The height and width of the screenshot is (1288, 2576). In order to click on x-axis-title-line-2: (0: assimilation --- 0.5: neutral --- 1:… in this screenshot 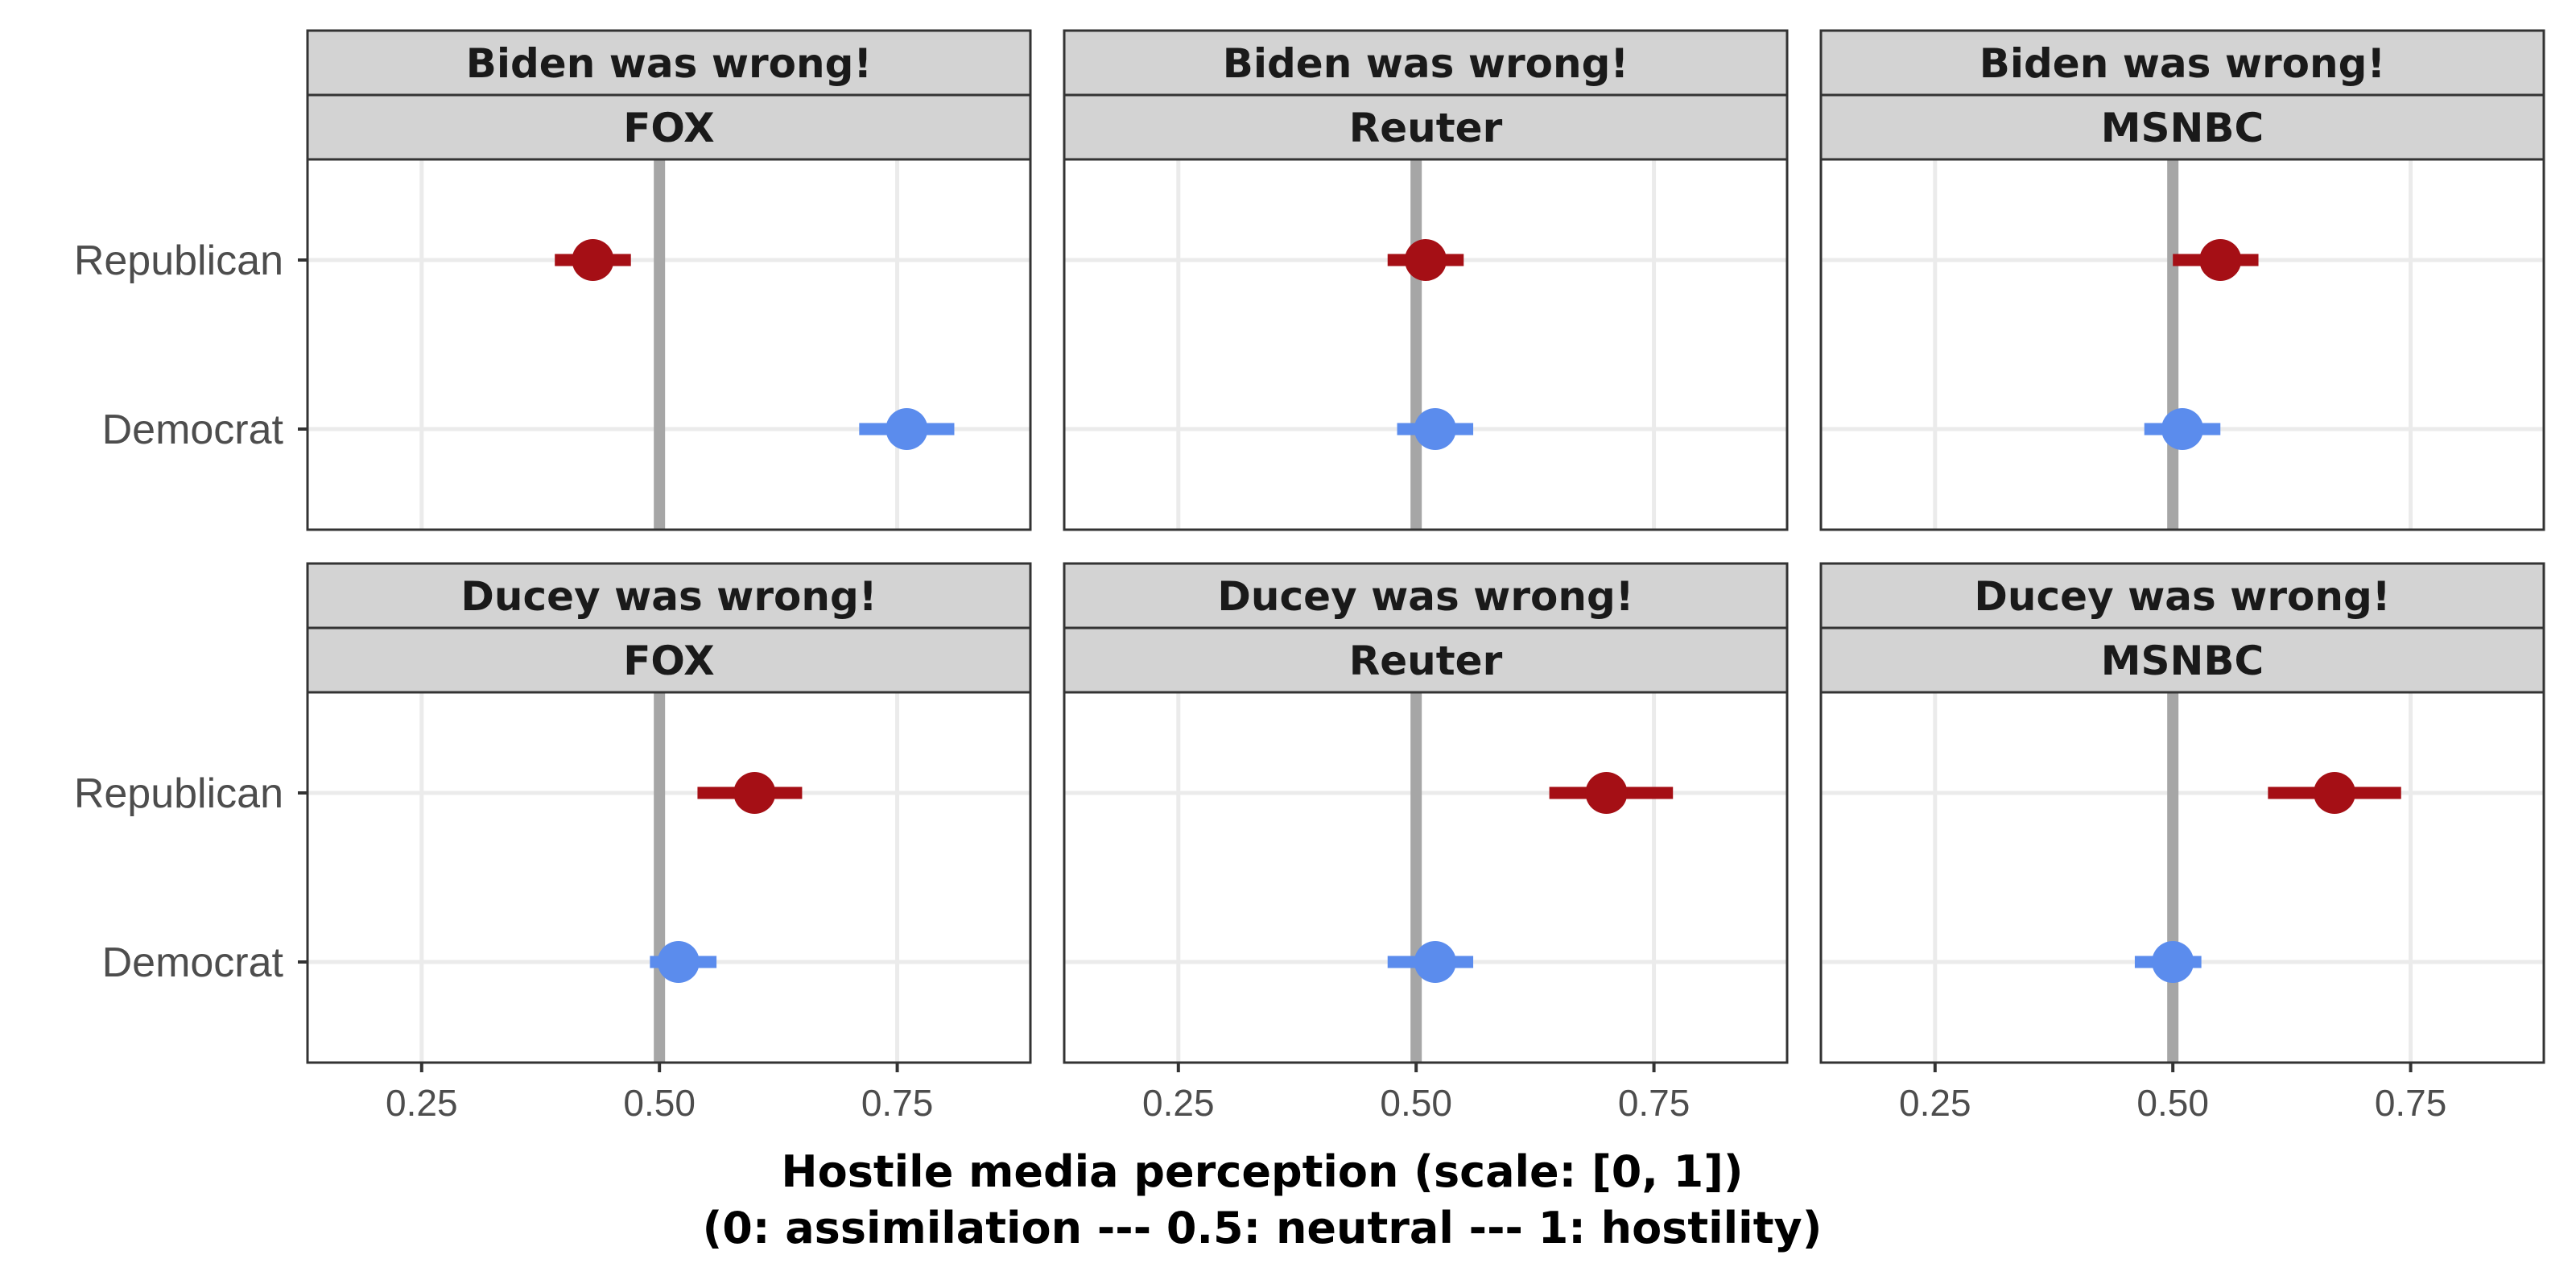, I will do `click(1263, 1228)`.